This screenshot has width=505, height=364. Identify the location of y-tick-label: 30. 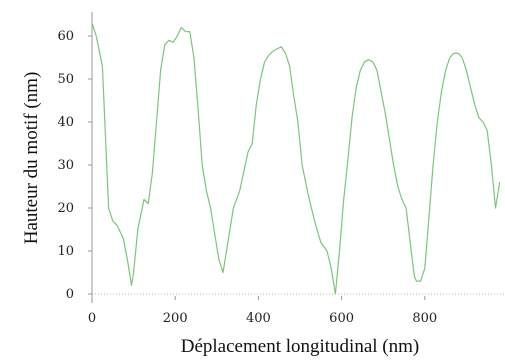
(65, 165).